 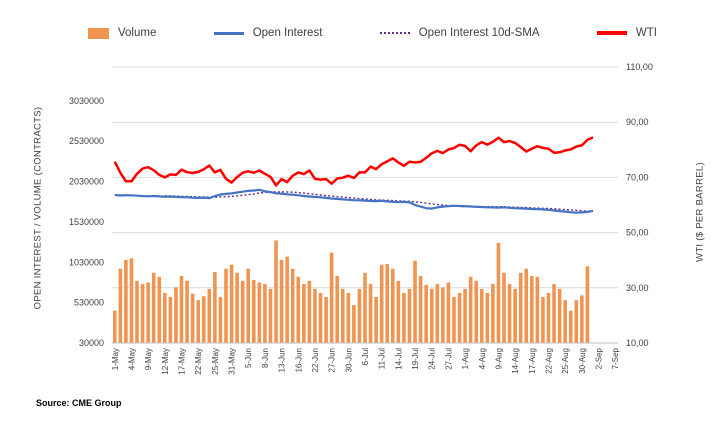 What do you see at coordinates (91, 343) in the screenshot?
I see `svg-text: 30000` at bounding box center [91, 343].